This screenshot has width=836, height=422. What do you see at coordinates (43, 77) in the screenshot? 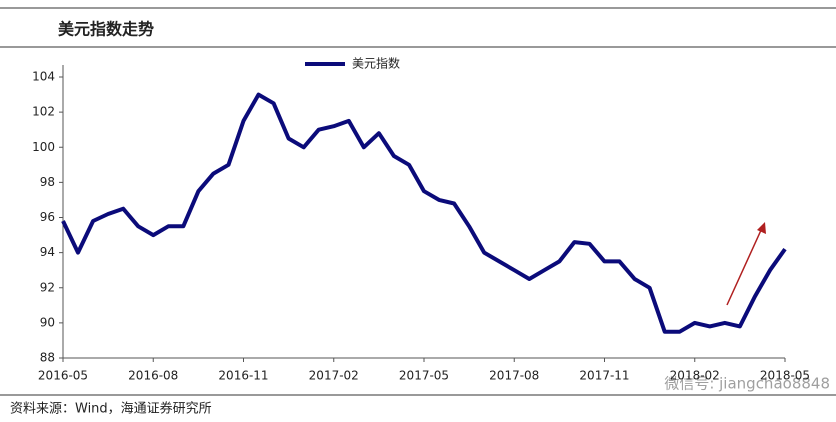
I see `y-tick-label: 104` at bounding box center [43, 77].